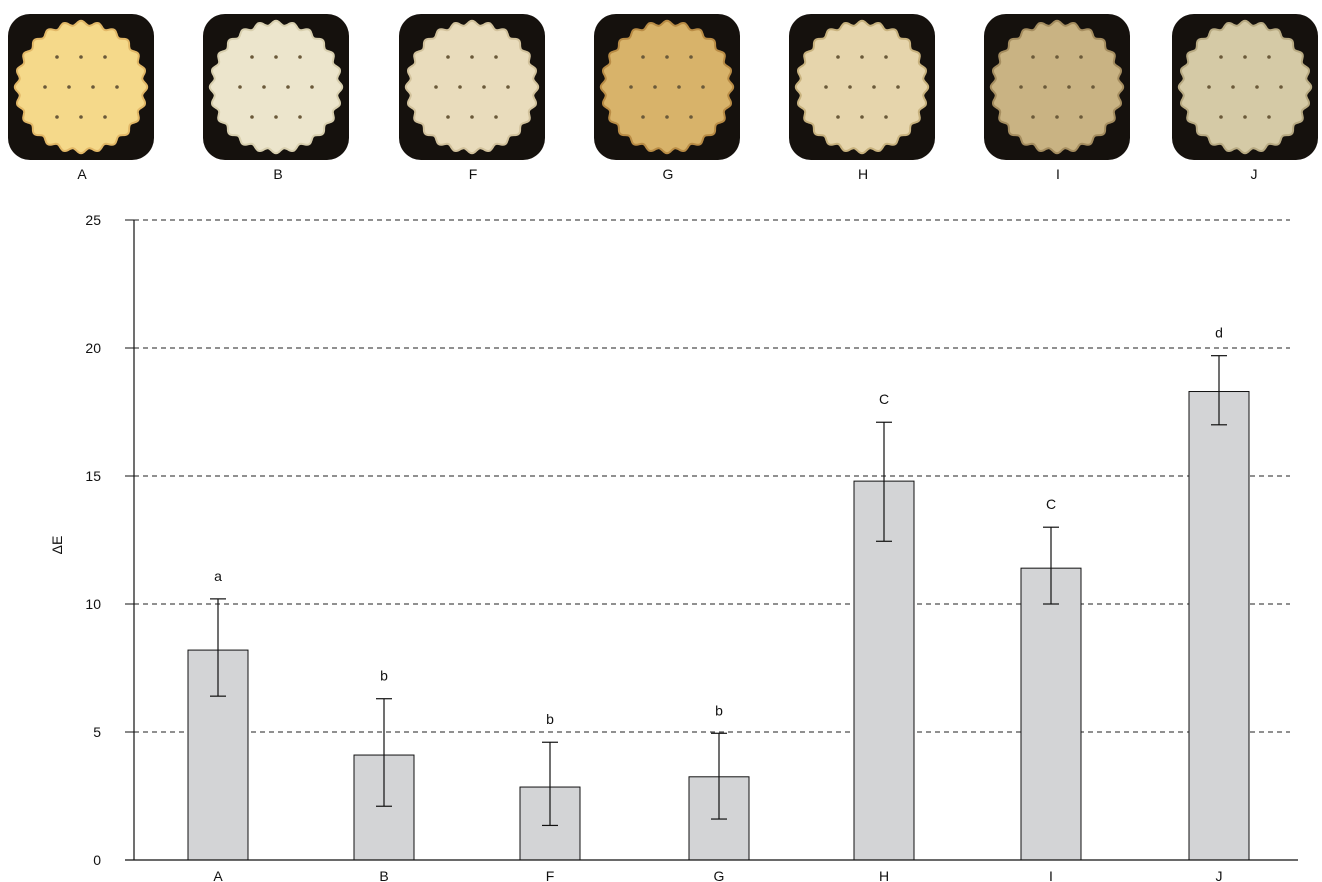 The width and height of the screenshot is (1322, 882). I want to click on cracker-photo-i, so click(1057, 87).